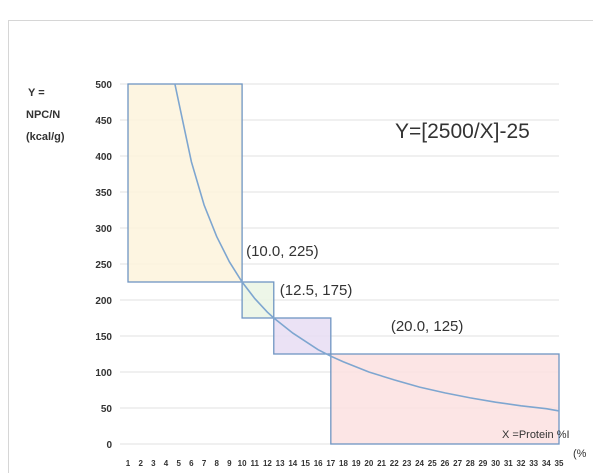 The image size is (593, 473). What do you see at coordinates (204, 463) in the screenshot?
I see `x-tick-label: 7` at bounding box center [204, 463].